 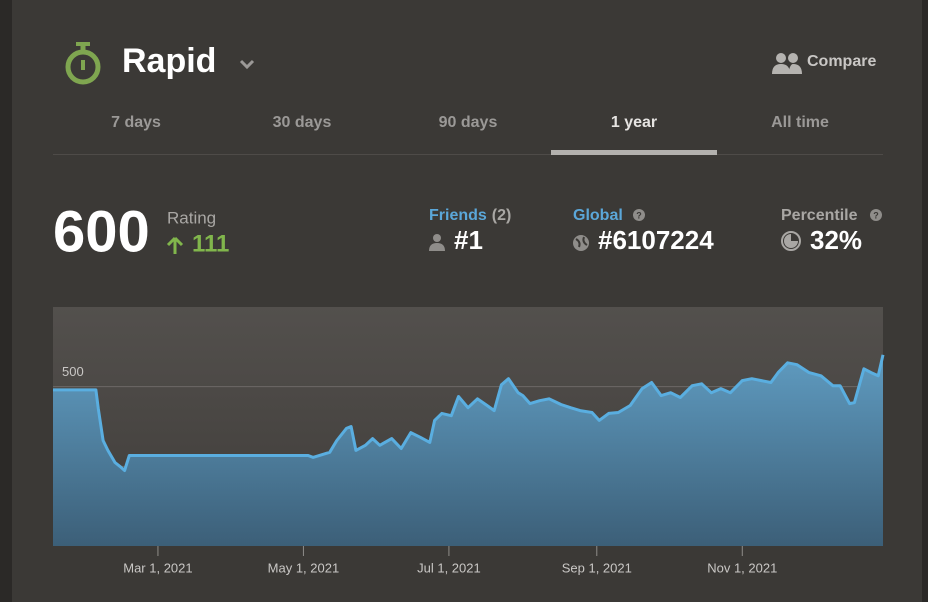 I want to click on friends-rank: #1, so click(x=468, y=240).